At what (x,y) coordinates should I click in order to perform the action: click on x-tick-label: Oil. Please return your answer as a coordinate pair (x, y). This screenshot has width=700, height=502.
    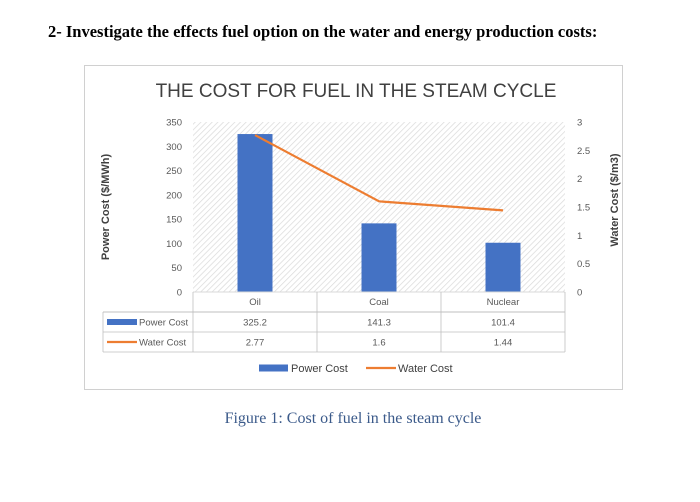
    Looking at the image, I should click on (255, 302).